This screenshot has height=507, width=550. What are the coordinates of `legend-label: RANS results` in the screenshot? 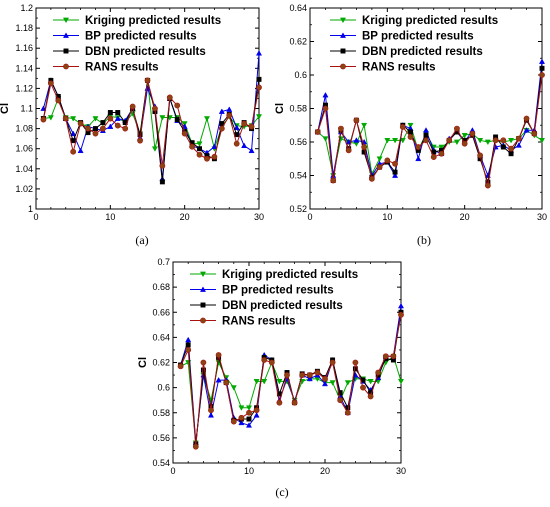 It's located at (259, 322).